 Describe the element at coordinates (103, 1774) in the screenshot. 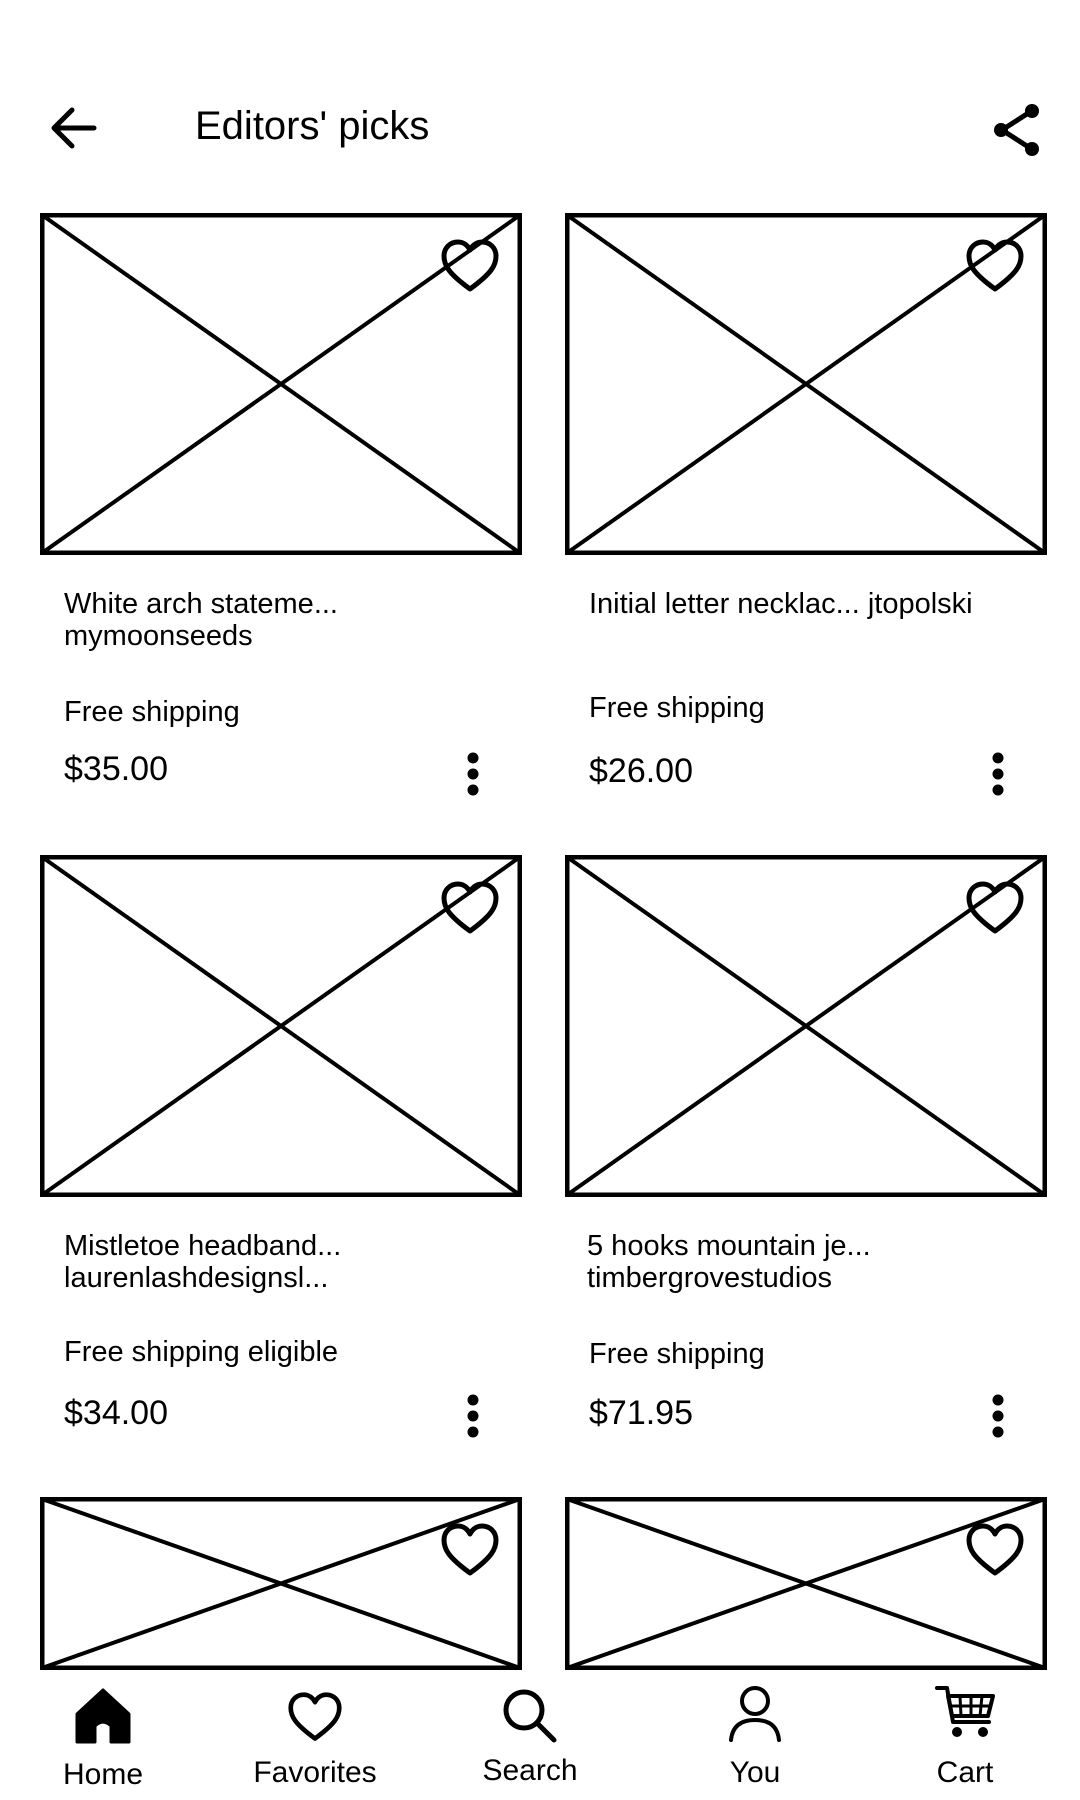

I see `nav-label: Home` at that location.